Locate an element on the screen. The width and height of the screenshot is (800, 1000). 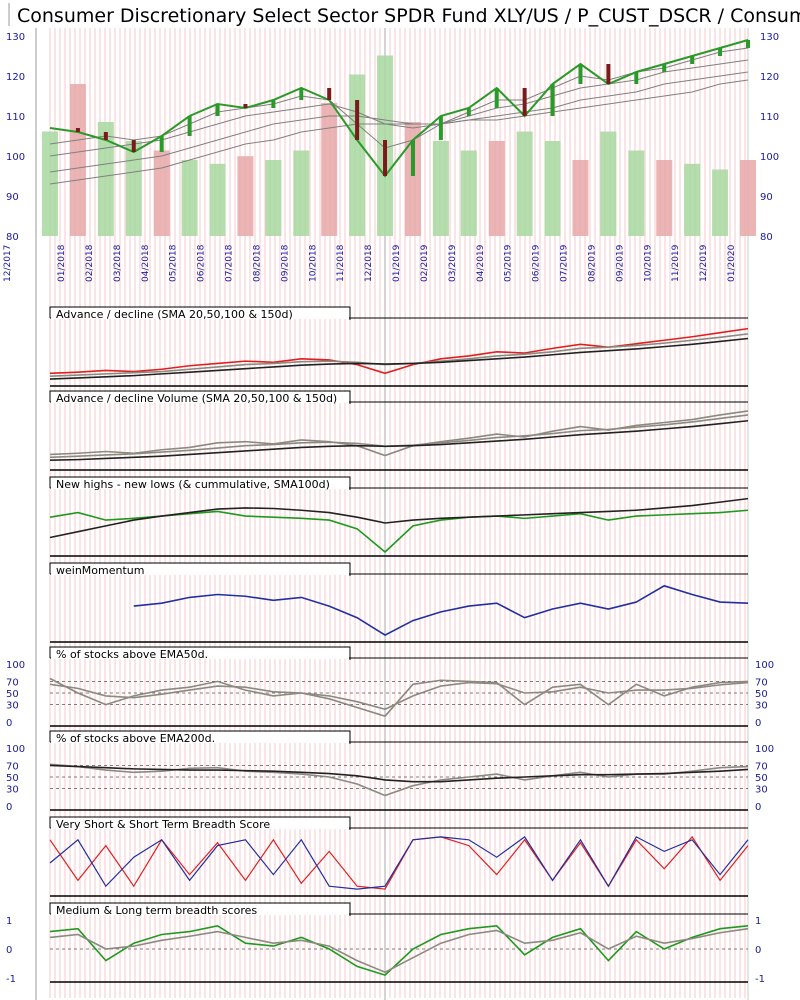
price-line is located at coordinates (399, 108).